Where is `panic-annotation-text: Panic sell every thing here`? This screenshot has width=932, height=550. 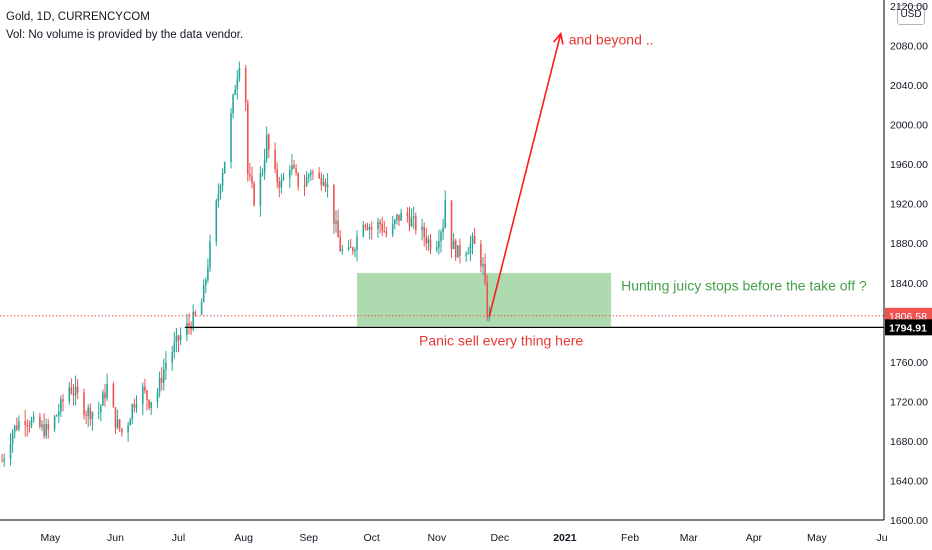
panic-annotation-text: Panic sell every thing here is located at coordinates (501, 340).